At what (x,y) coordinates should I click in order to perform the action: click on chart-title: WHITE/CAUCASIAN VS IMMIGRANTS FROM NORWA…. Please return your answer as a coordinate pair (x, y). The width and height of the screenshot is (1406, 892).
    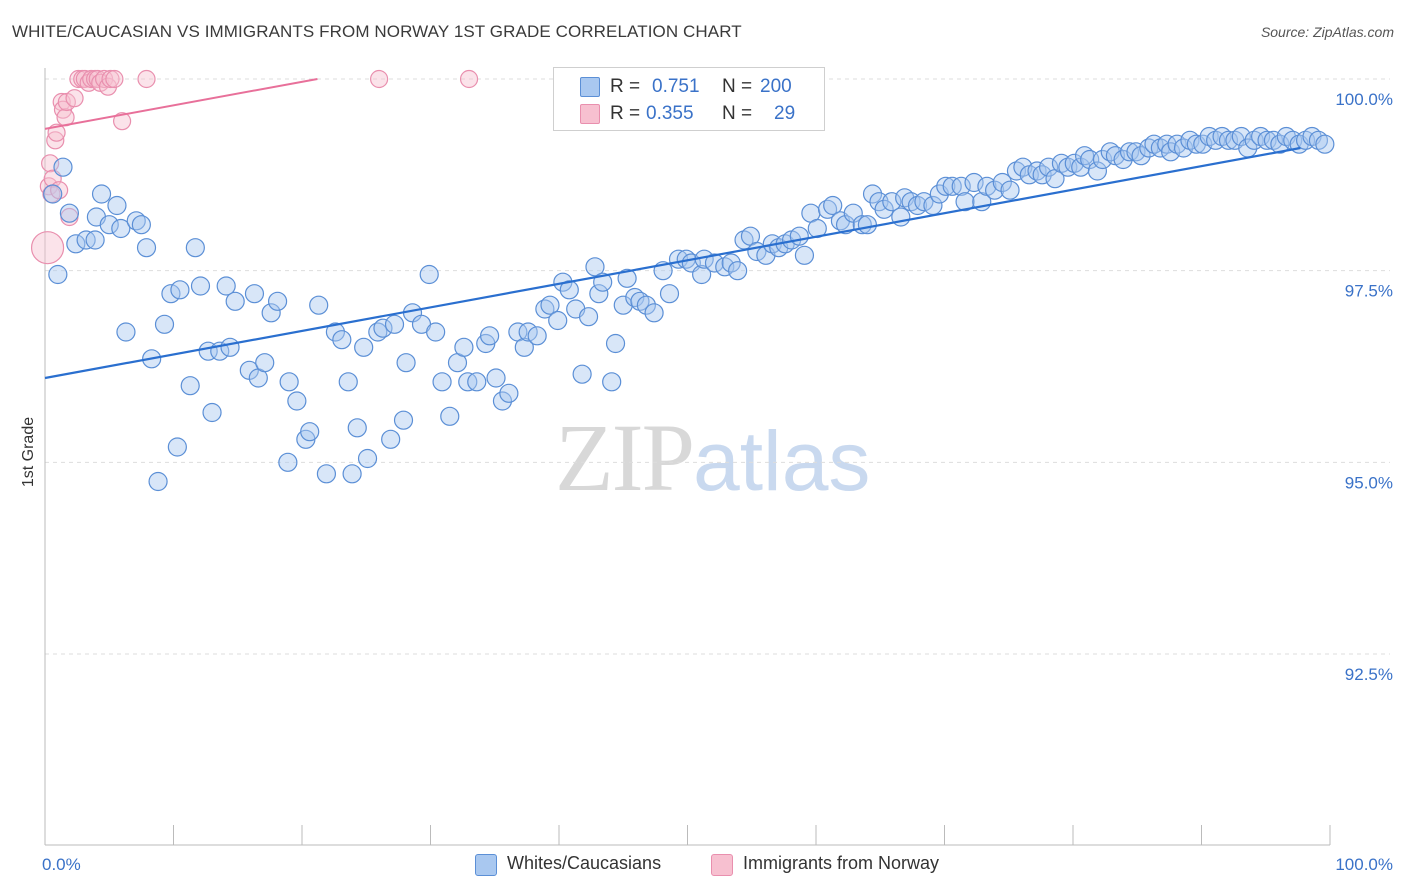
    Looking at the image, I should click on (377, 31).